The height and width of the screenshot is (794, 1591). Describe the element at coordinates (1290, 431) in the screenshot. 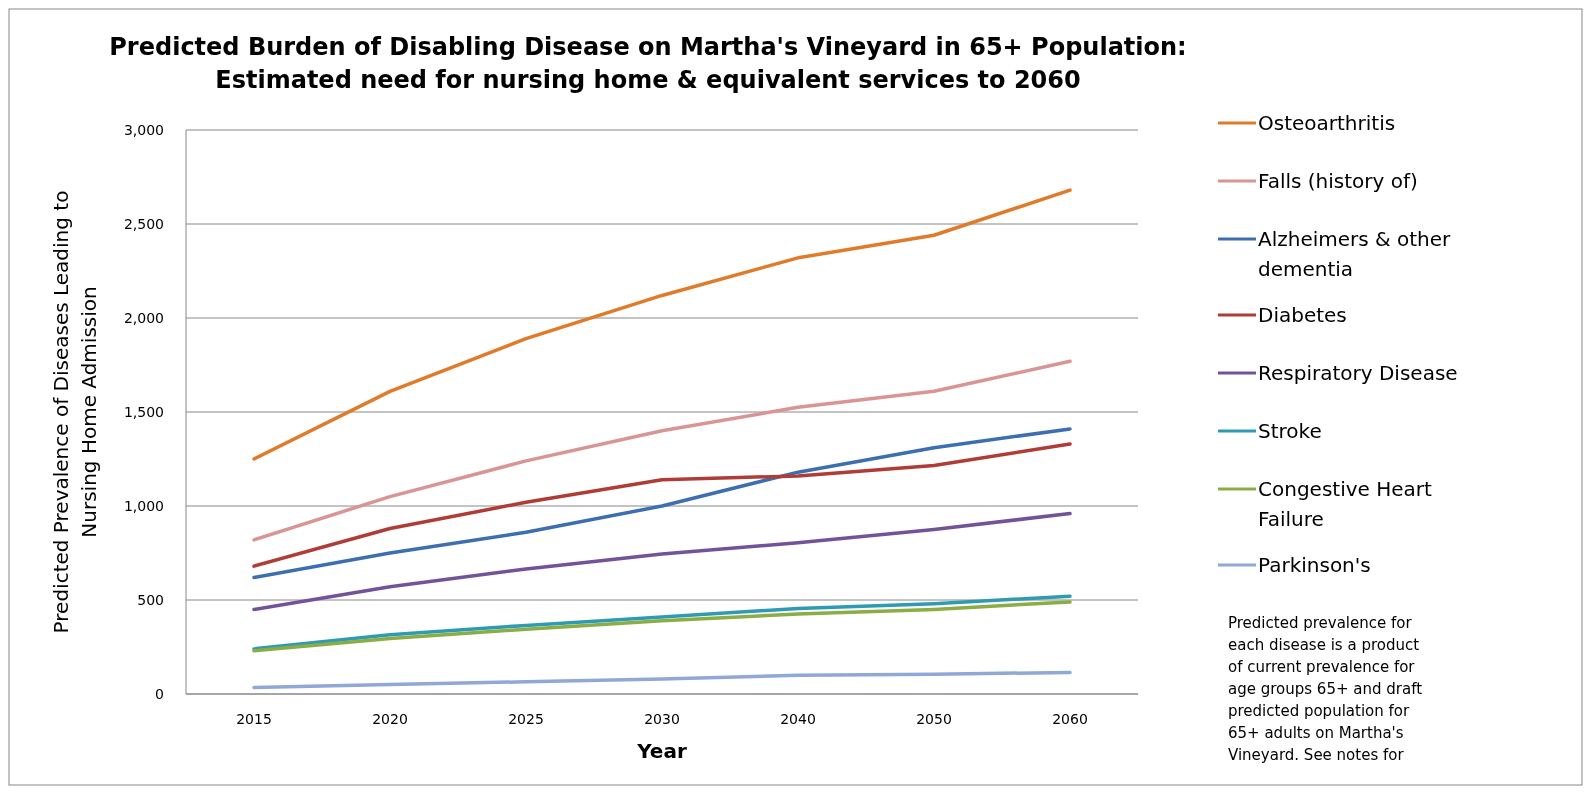

I see `legend-label: Stroke` at that location.